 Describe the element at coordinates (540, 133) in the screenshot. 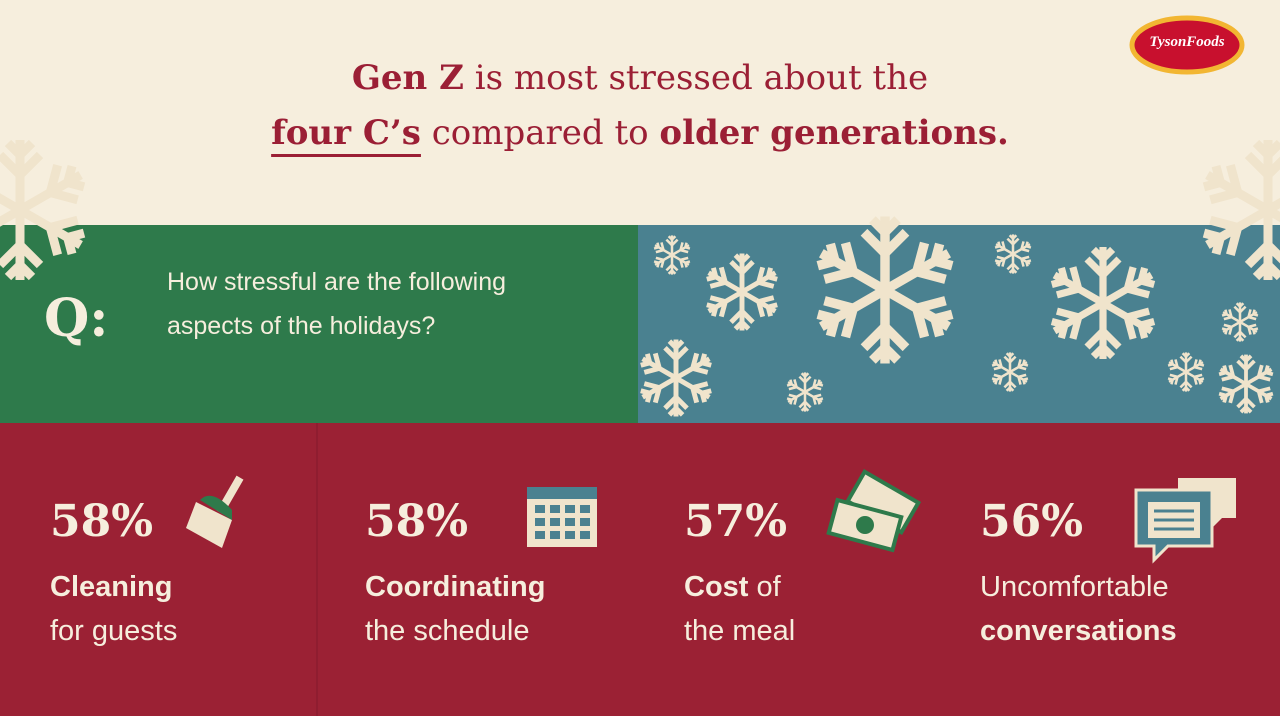

I see `text-part: compared to` at that location.